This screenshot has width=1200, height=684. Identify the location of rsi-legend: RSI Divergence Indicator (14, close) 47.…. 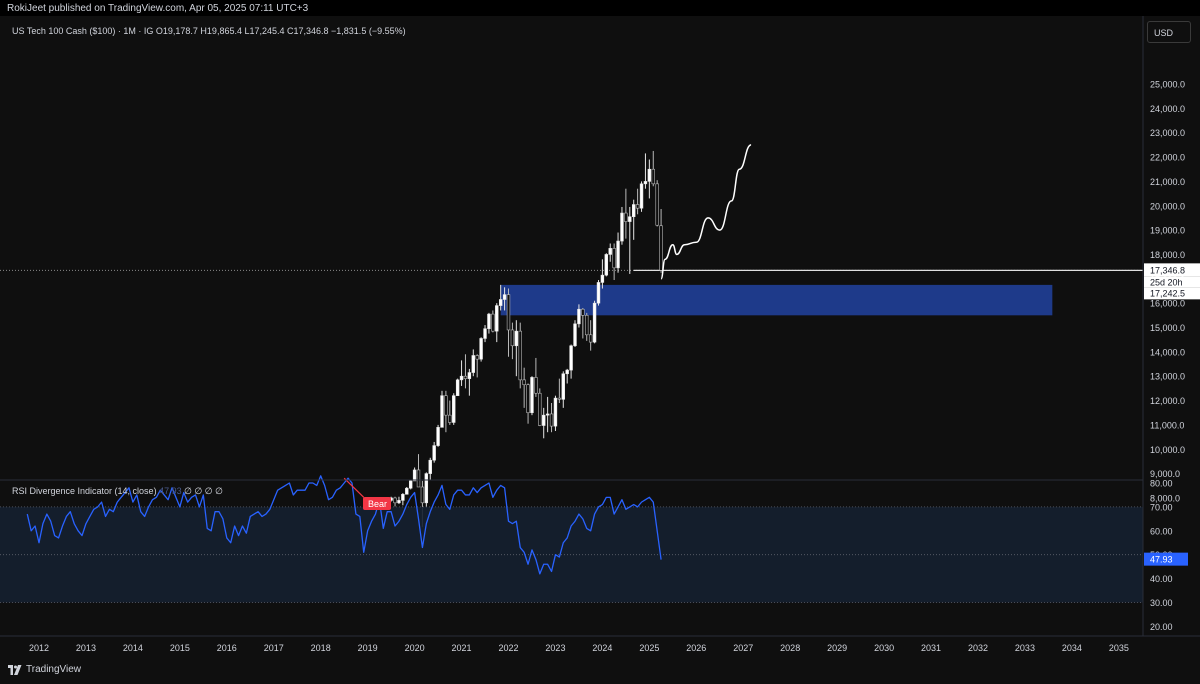
(117, 491).